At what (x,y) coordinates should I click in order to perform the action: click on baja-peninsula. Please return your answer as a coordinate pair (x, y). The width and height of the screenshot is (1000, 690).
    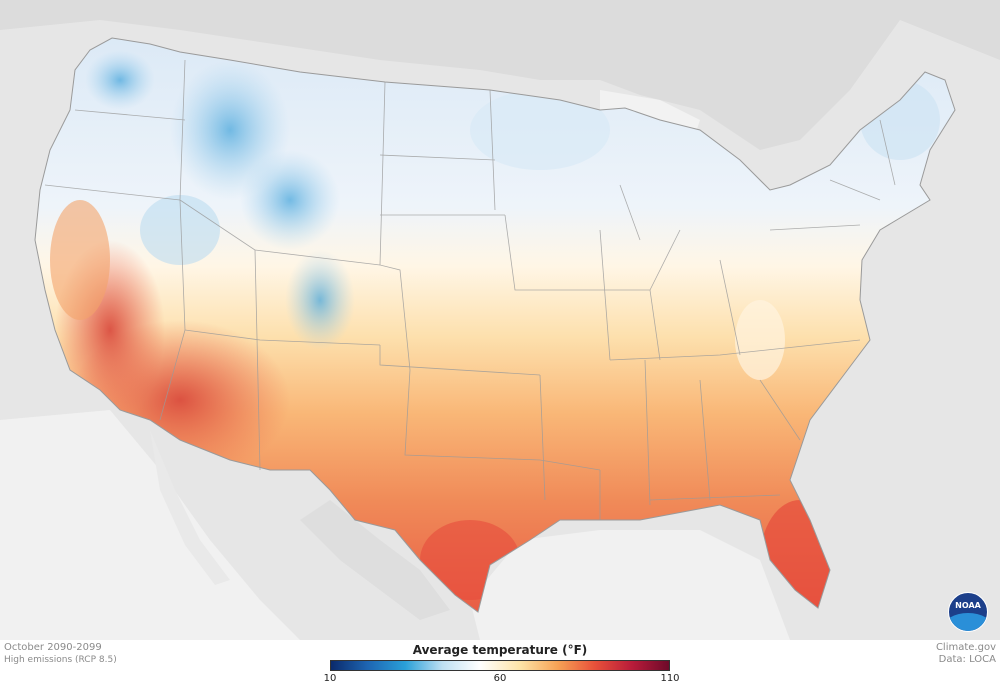
    Looking at the image, I should click on (190, 507).